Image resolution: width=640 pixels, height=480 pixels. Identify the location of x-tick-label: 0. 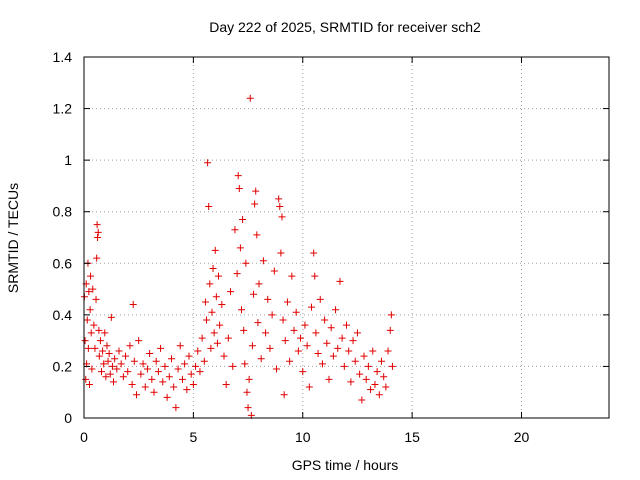
(84, 437).